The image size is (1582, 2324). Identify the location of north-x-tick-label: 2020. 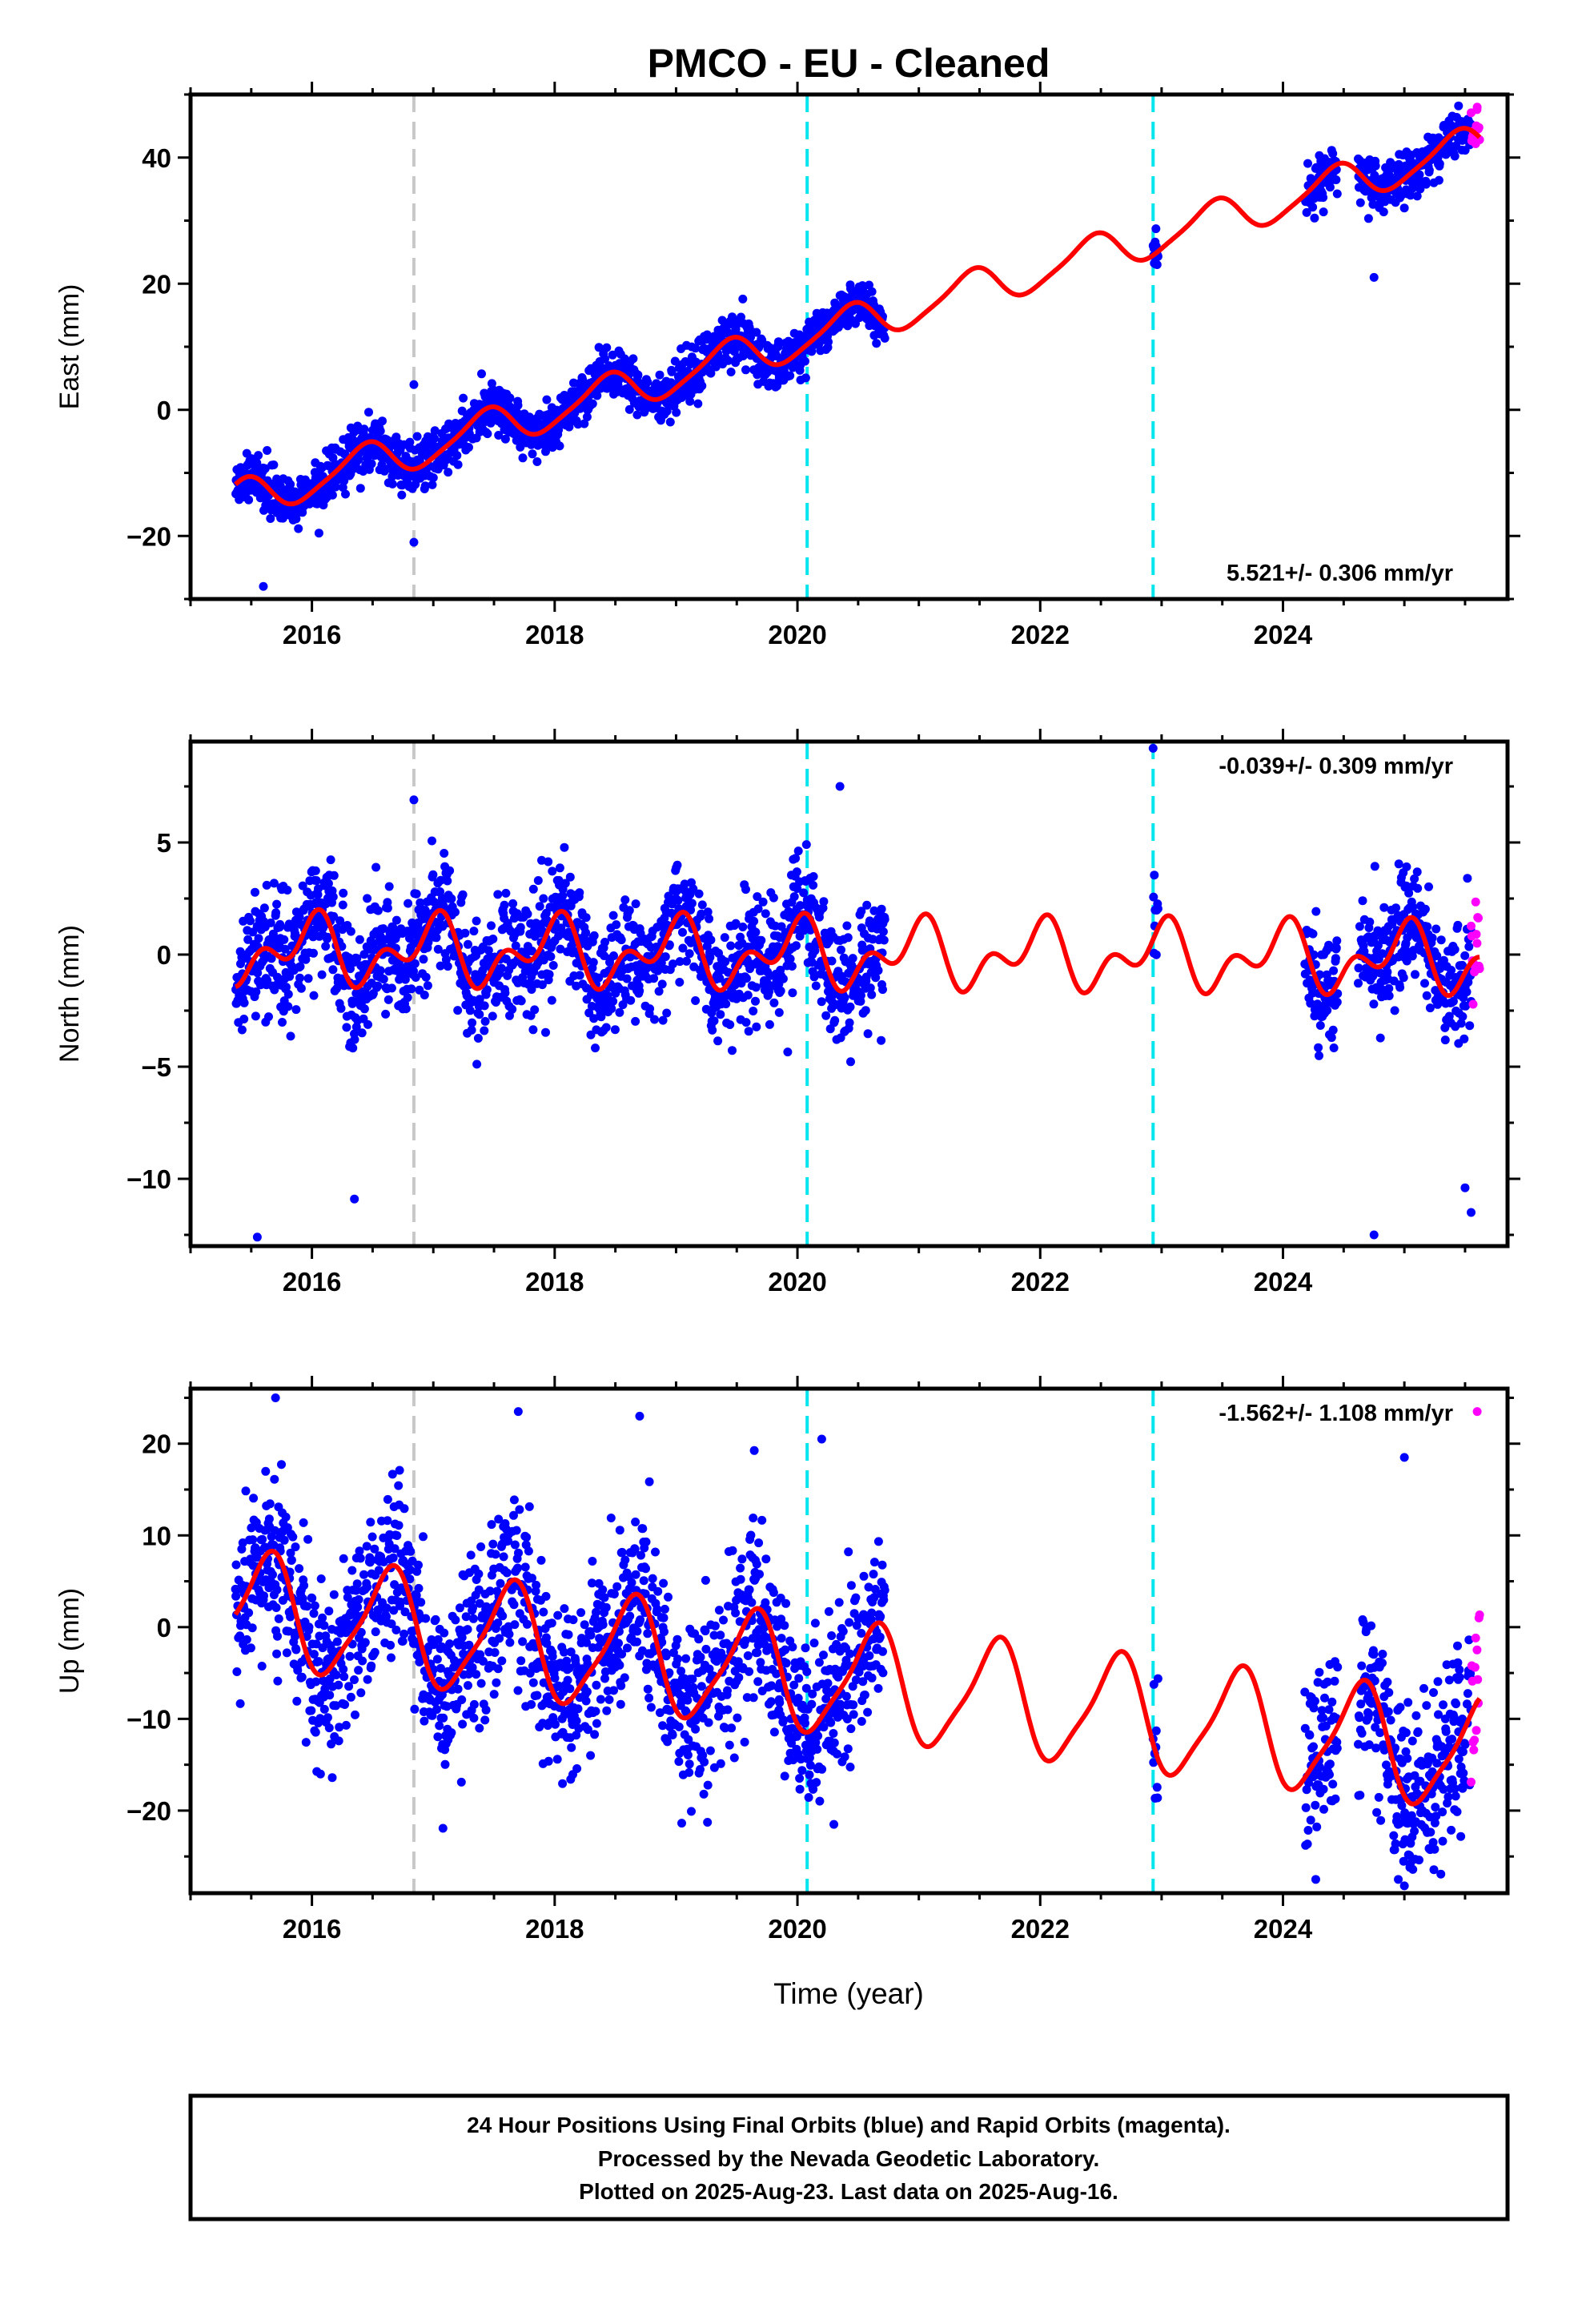
(797, 1282).